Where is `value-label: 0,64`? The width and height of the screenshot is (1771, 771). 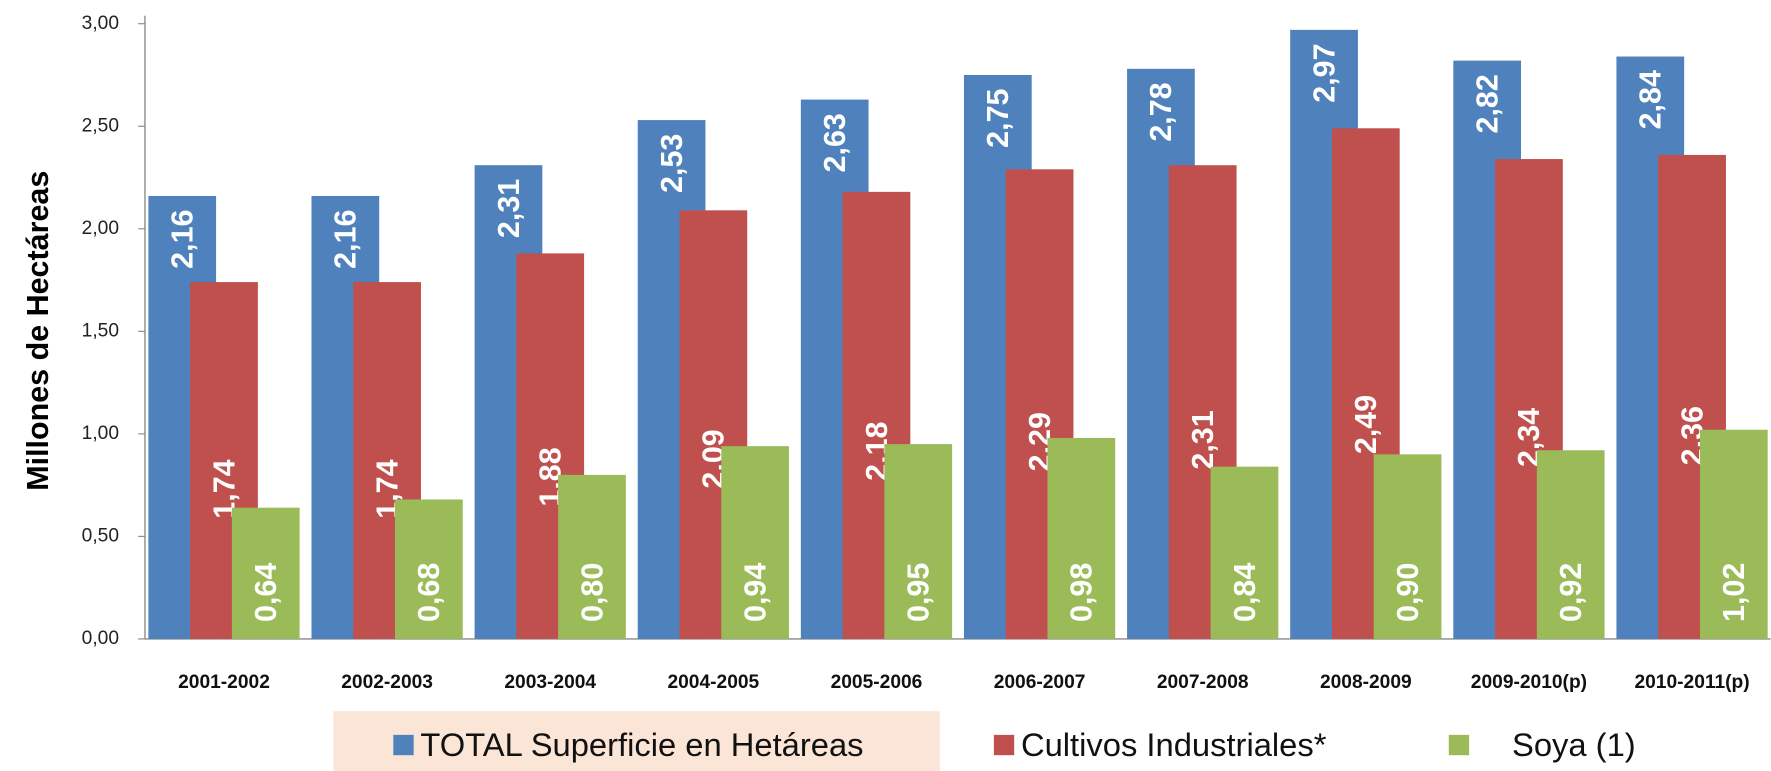
value-label: 0,64 is located at coordinates (266, 592).